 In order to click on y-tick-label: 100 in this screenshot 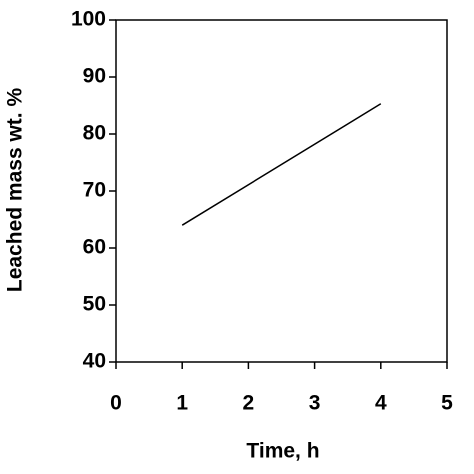, I will do `click(88, 19)`.